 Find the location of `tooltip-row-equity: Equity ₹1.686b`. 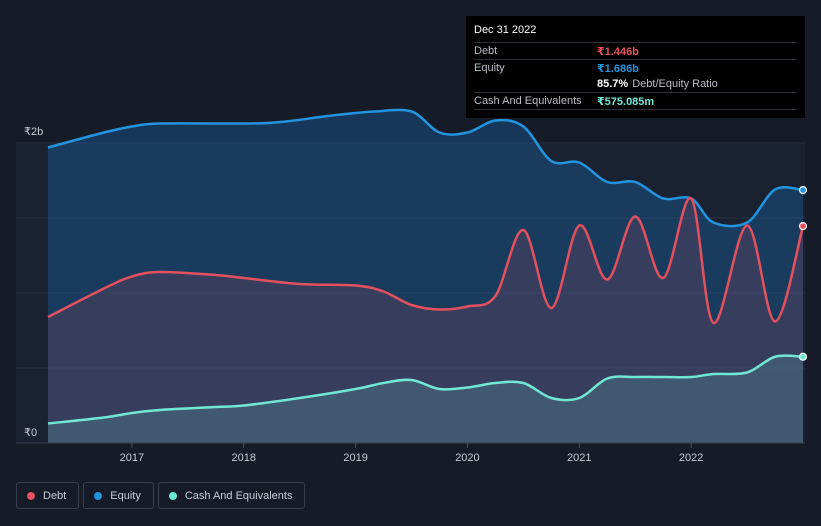

tooltip-row-equity: Equity ₹1.686b is located at coordinates (635, 67).